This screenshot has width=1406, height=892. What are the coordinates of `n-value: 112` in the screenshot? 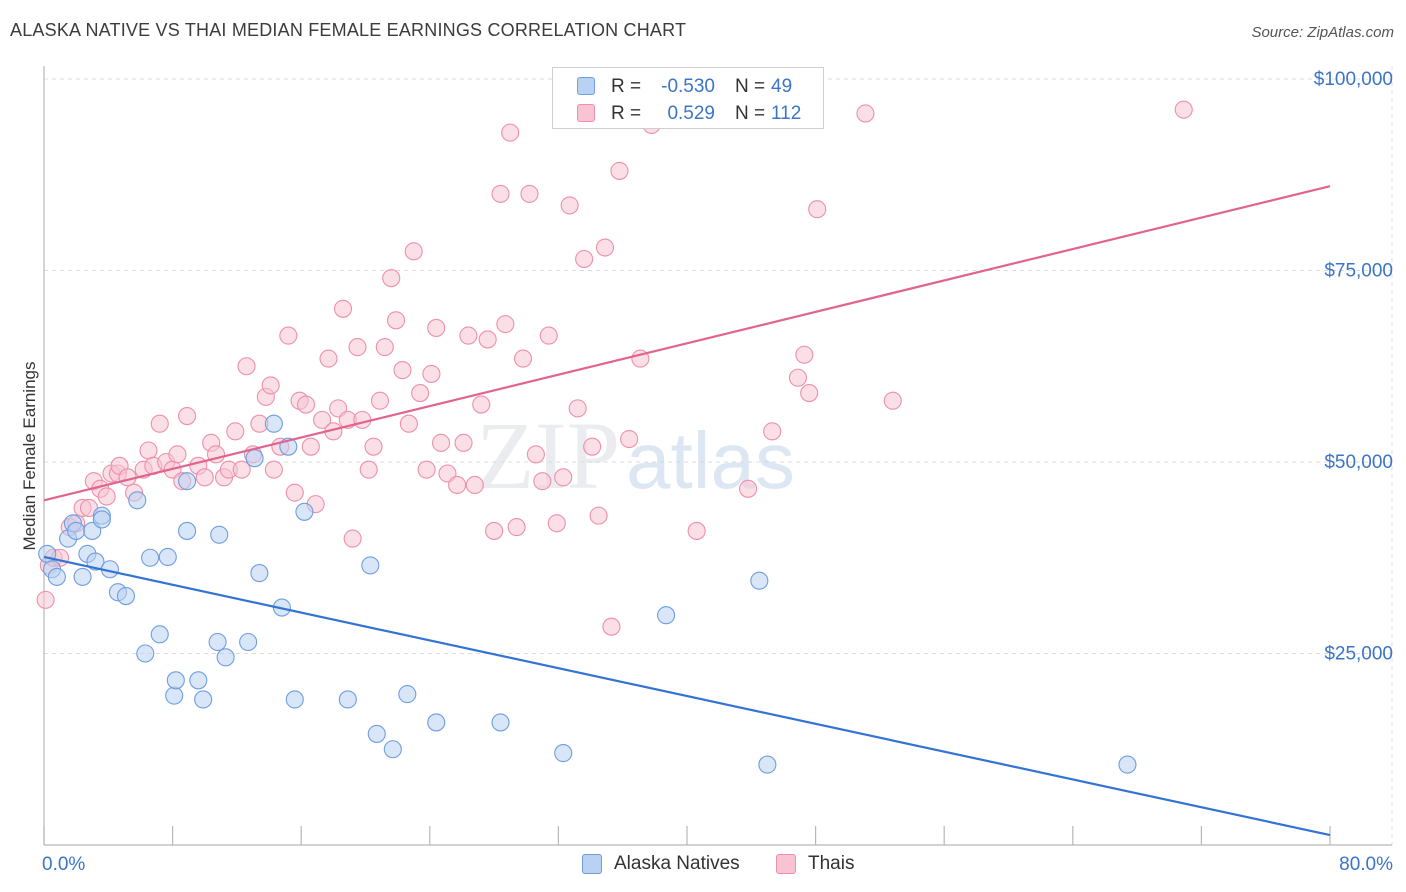 It's located at (786, 113).